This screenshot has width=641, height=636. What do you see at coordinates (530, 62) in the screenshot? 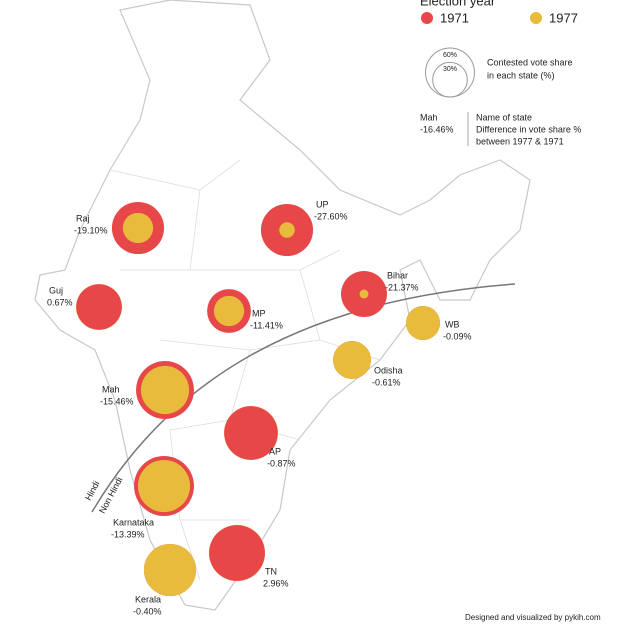
I see `size-text: Contested vote share` at bounding box center [530, 62].